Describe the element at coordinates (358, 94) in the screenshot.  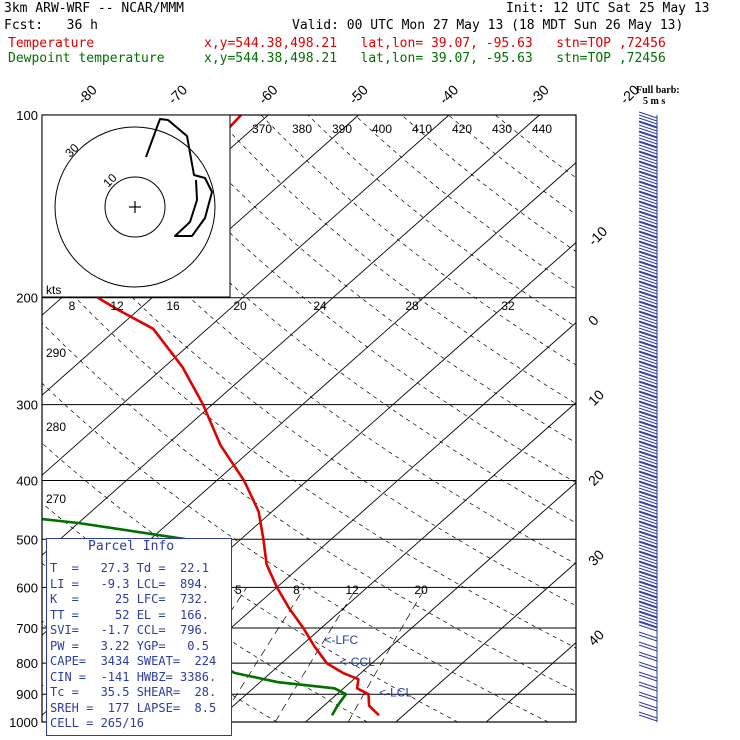
I see `isotherm-label: -50` at that location.